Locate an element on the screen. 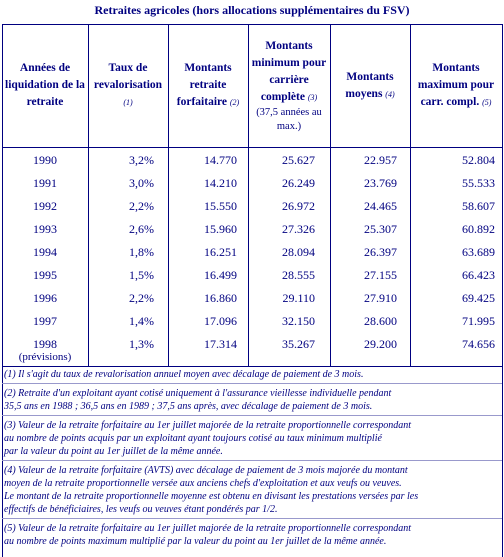 This screenshot has height=557, width=504. value-cell: 16.251 is located at coordinates (220, 252).